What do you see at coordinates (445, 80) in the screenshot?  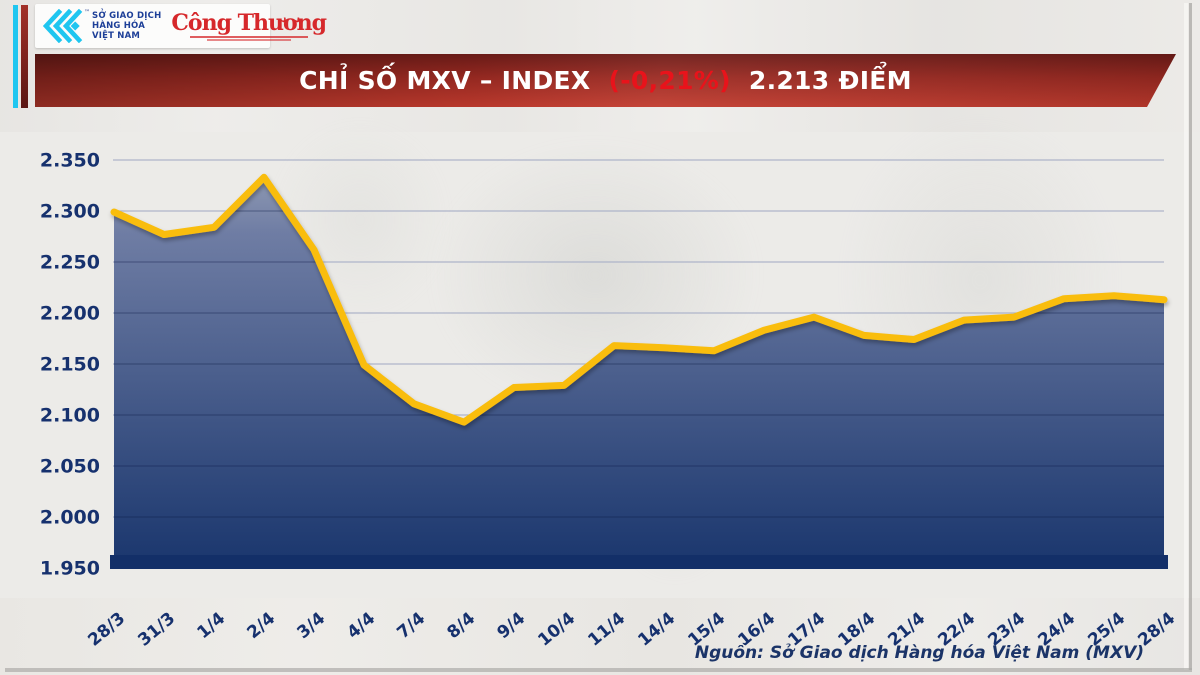 I see `chart-title-main: CHỈ SỐ MXV – INDEX` at bounding box center [445, 80].